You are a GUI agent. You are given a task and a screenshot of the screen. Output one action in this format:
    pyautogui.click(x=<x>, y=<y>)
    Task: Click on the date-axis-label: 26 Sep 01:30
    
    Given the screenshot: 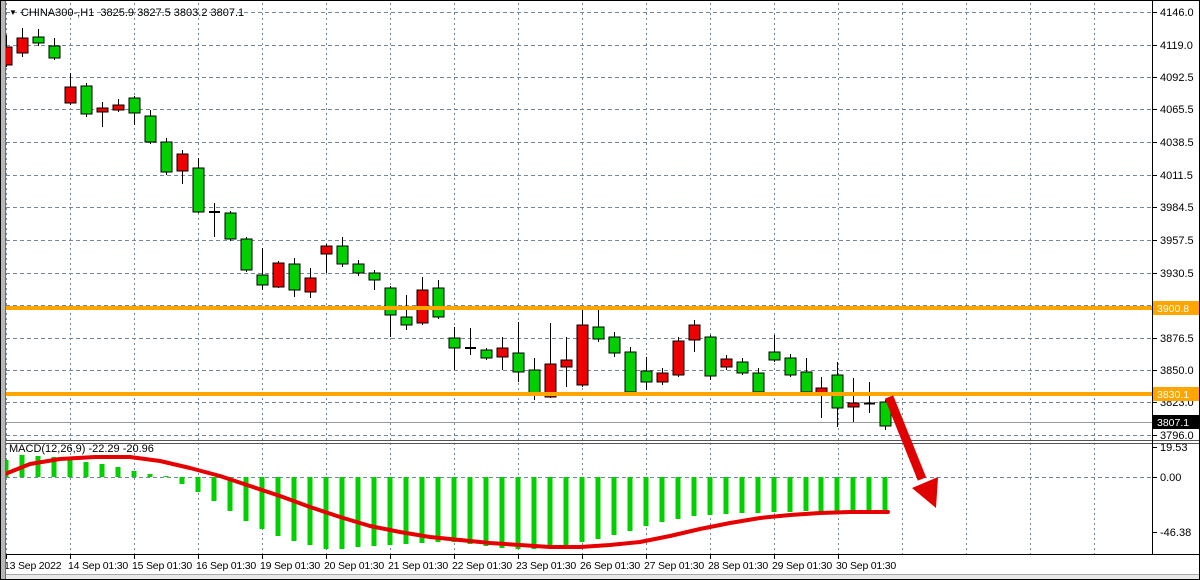 What is the action you would take?
    pyautogui.click(x=610, y=566)
    